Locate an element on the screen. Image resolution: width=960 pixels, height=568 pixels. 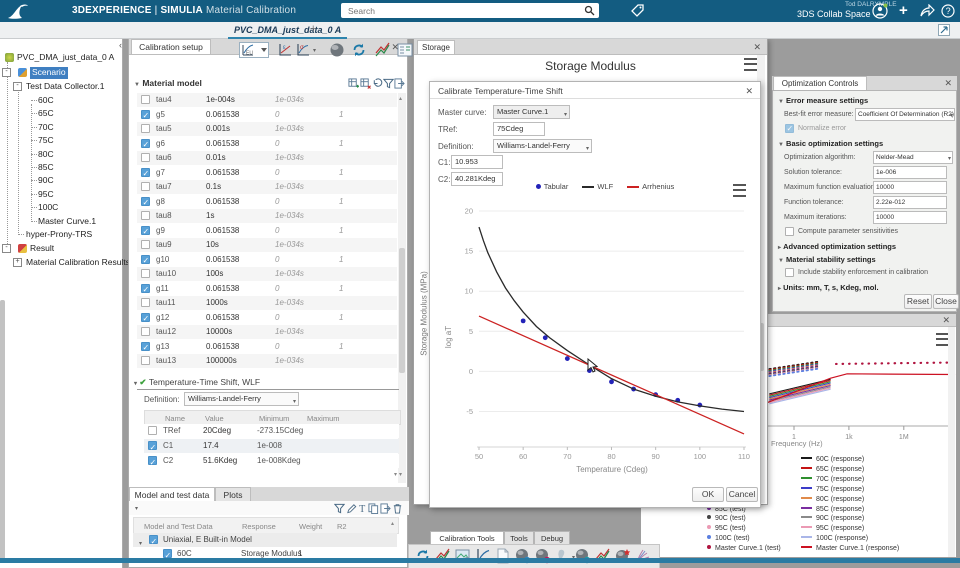
tree-item-65c: 65C is located at coordinates (46, 113).